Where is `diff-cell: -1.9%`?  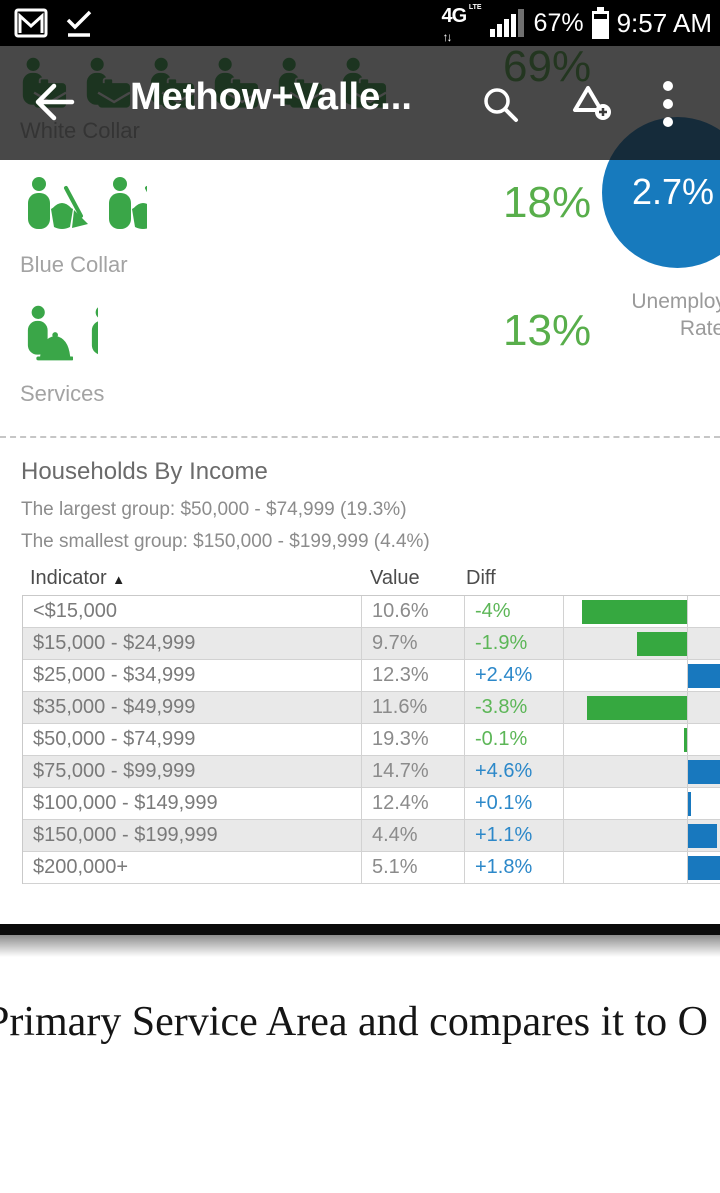
diff-cell: -1.9% is located at coordinates (514, 643).